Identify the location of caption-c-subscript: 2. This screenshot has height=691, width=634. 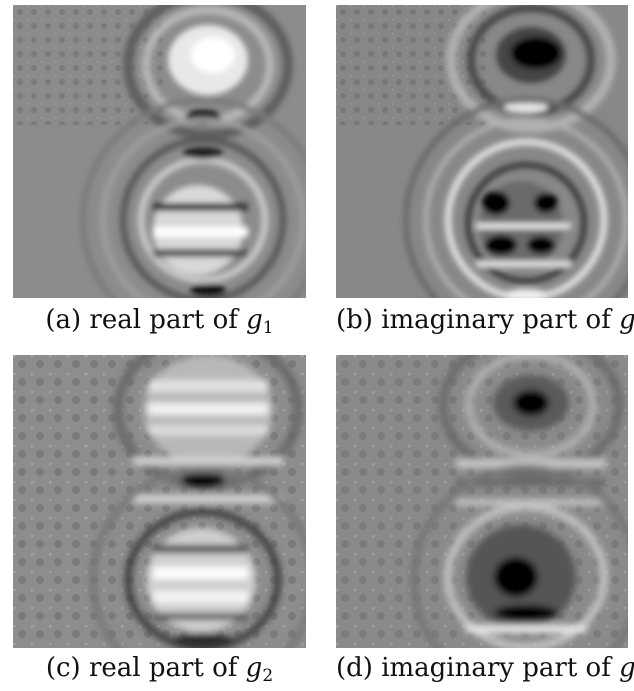
(268, 676).